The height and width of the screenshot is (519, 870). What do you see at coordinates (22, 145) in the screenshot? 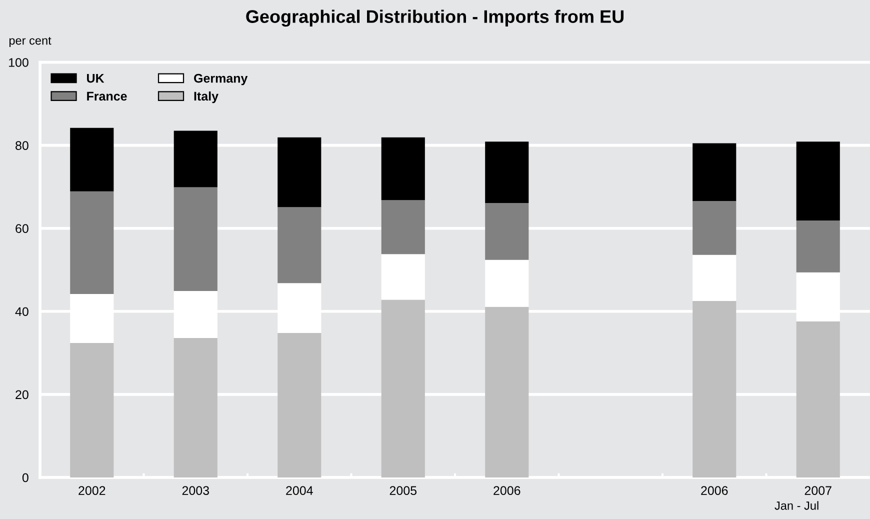
I see `y-tick-label: 80` at bounding box center [22, 145].